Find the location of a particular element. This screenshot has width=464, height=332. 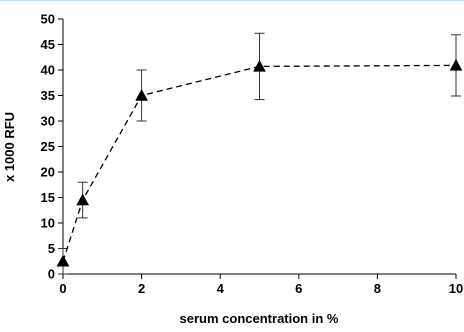

y-tick-label: 50 is located at coordinates (48, 19).